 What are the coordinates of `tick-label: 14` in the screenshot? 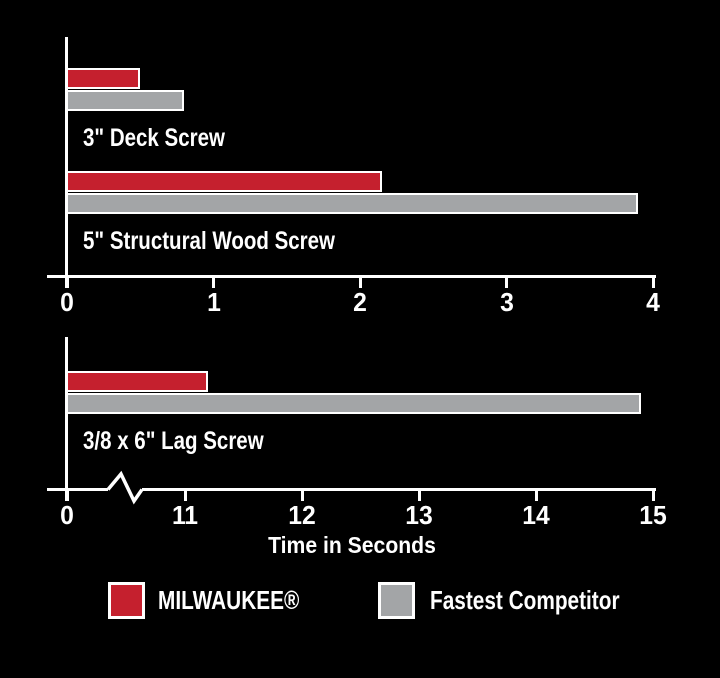 It's located at (536, 515).